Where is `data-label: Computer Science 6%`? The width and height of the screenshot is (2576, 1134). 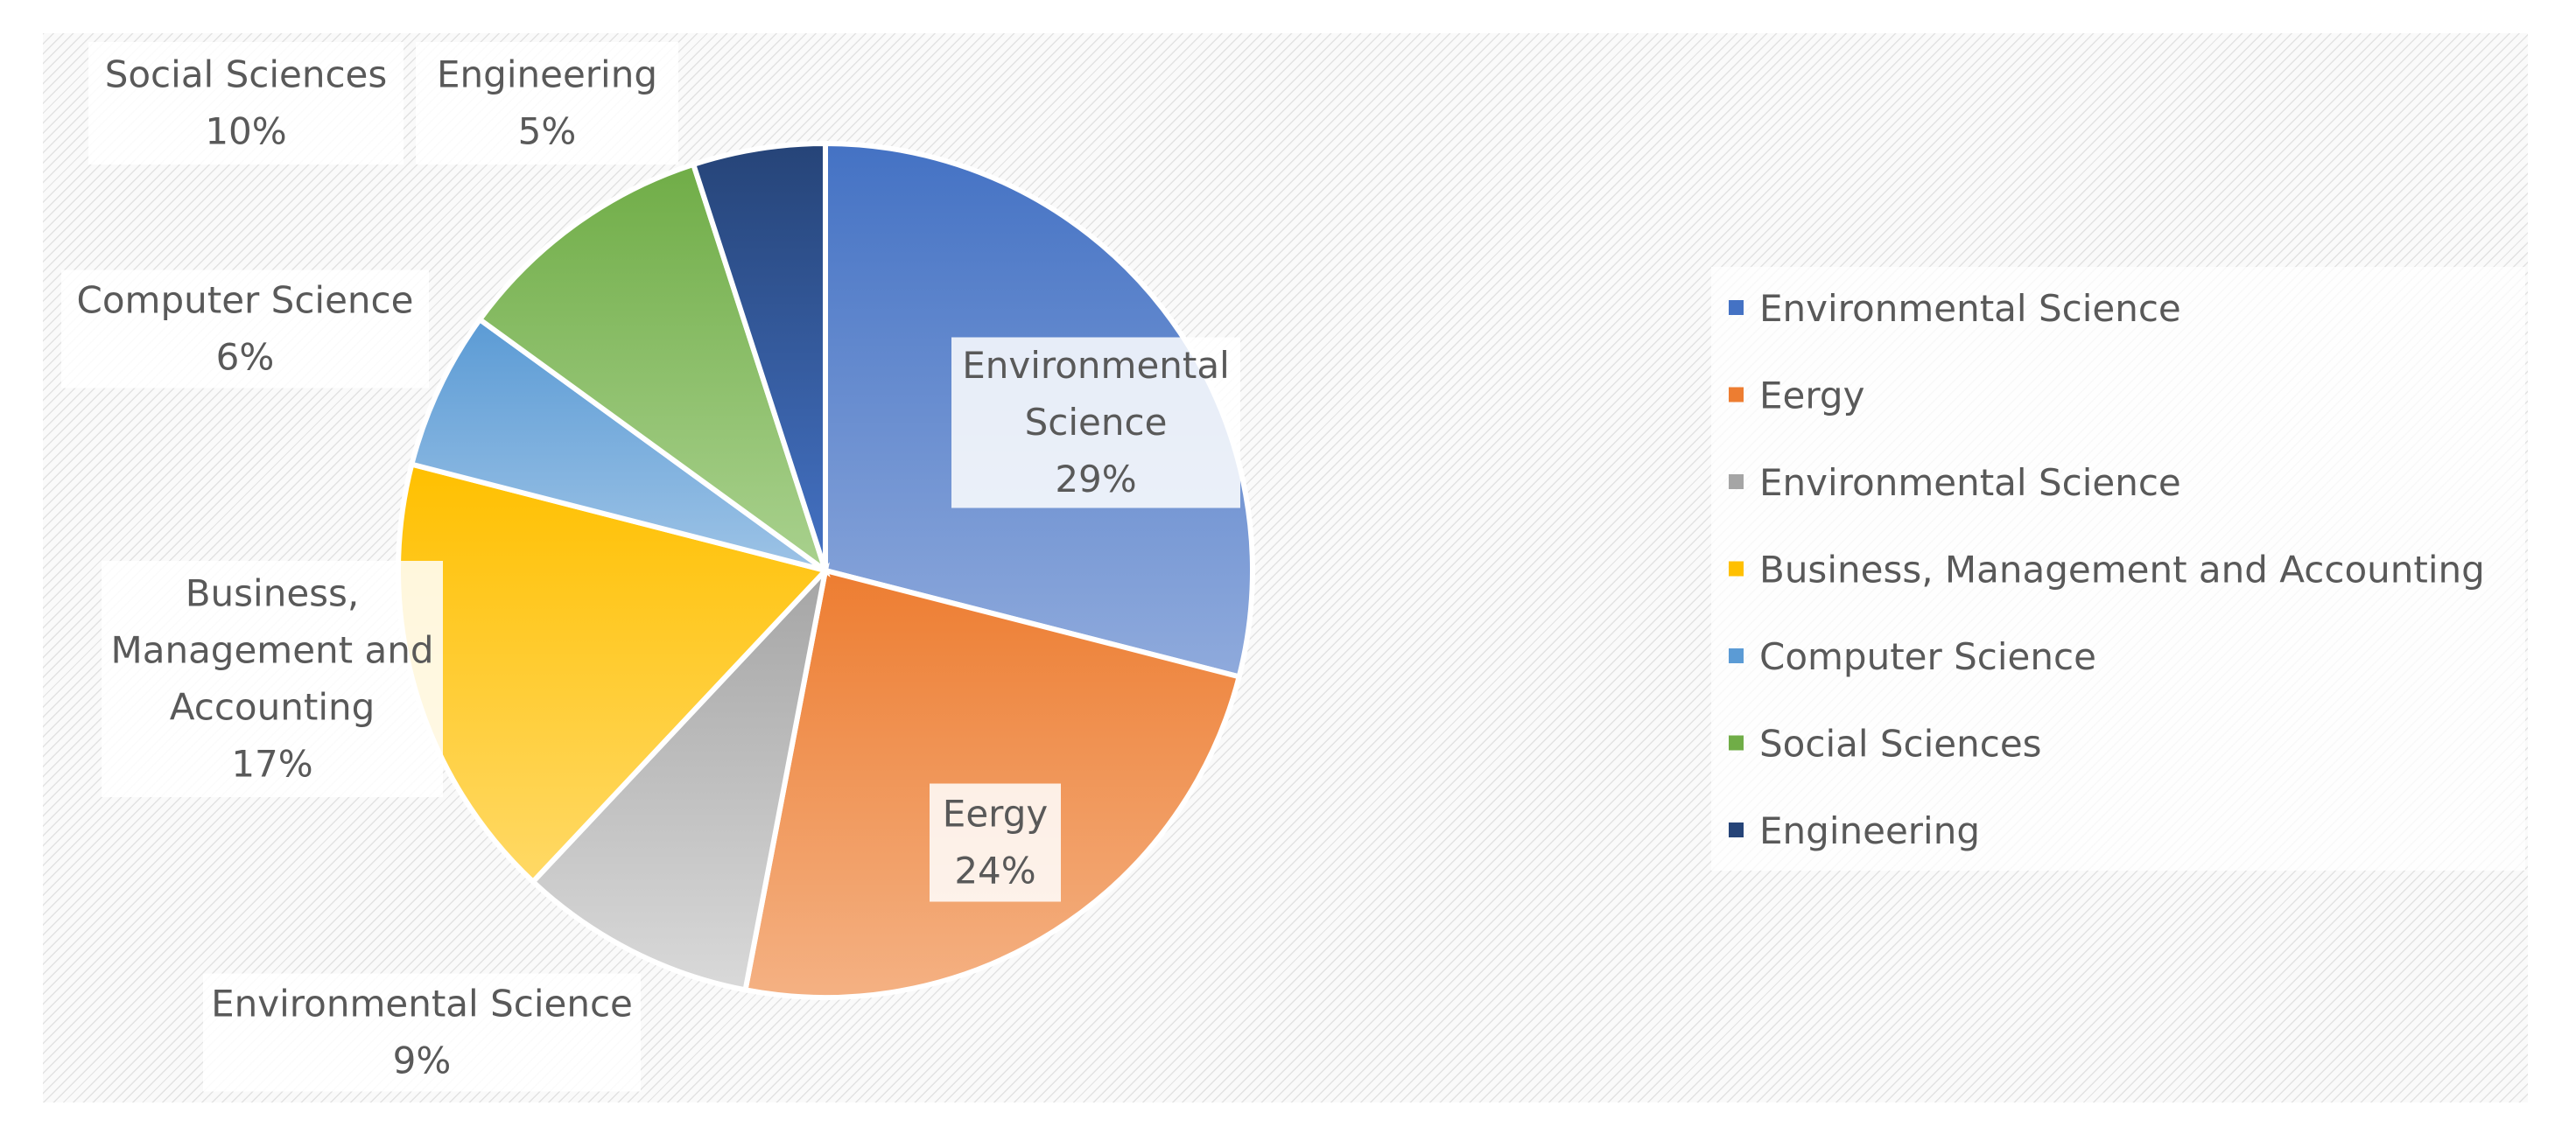
data-label: Computer Science 6% is located at coordinates (245, 329).